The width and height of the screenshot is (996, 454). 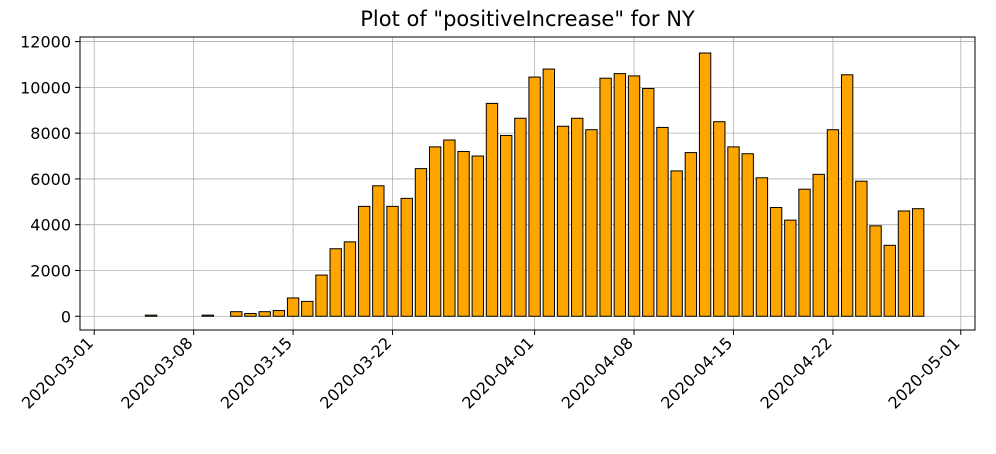 I want to click on x-tick-label: 2020-04-15, so click(x=696, y=372).